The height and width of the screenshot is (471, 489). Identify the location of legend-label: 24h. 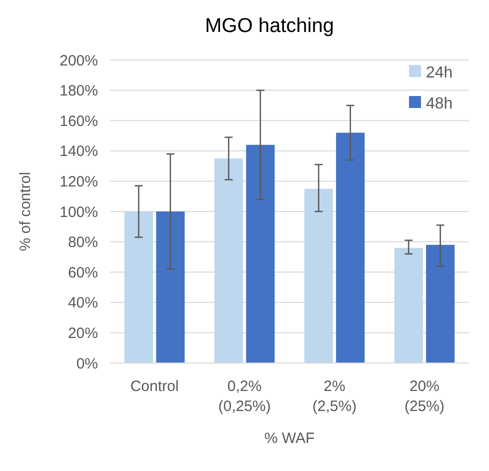
(439, 73).